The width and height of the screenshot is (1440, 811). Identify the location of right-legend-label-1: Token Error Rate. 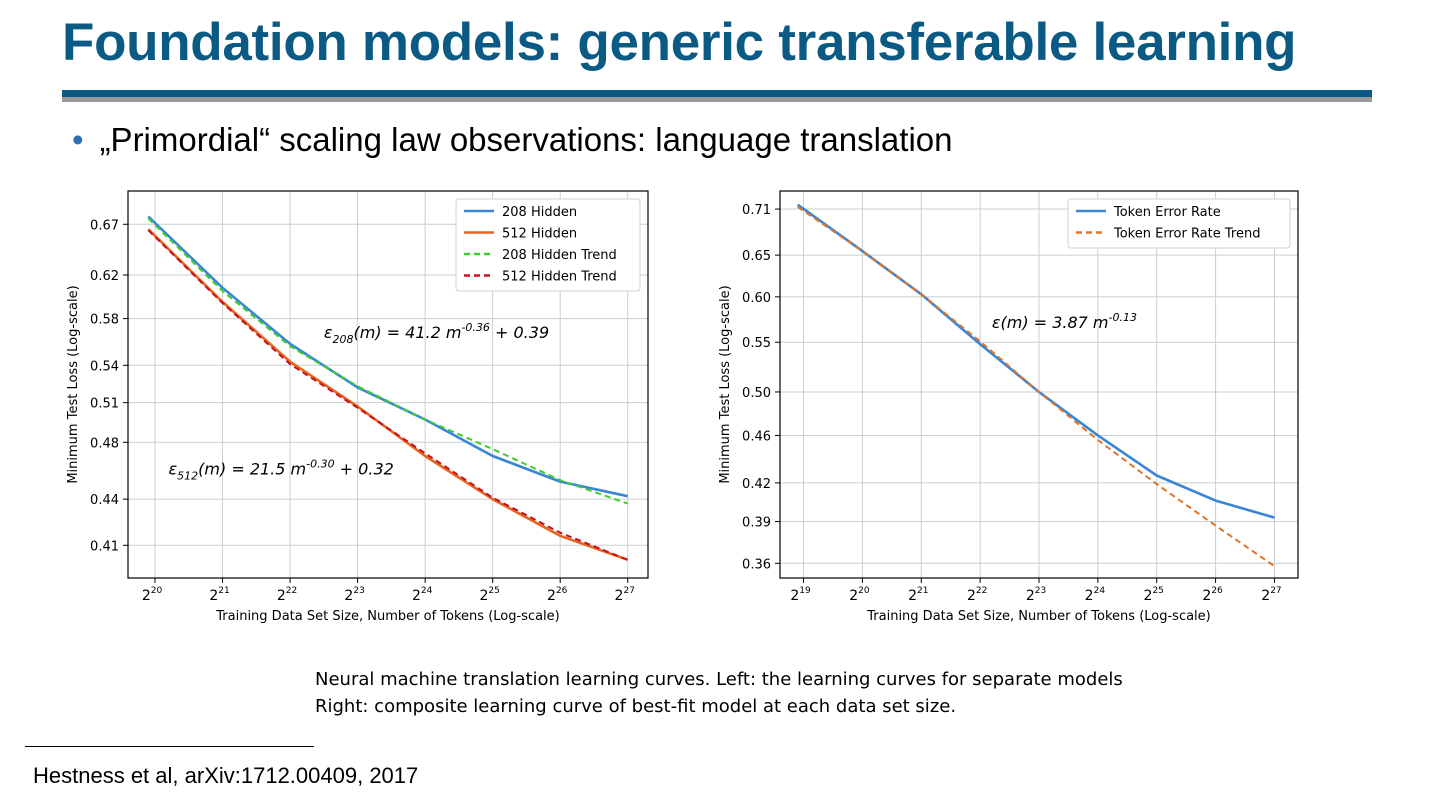
(1167, 212).